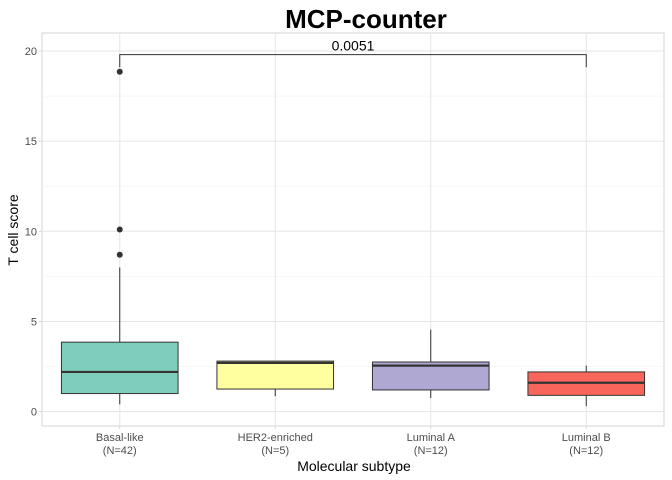  I want to click on x-tick-label: HER2-enriched, so click(275, 438).